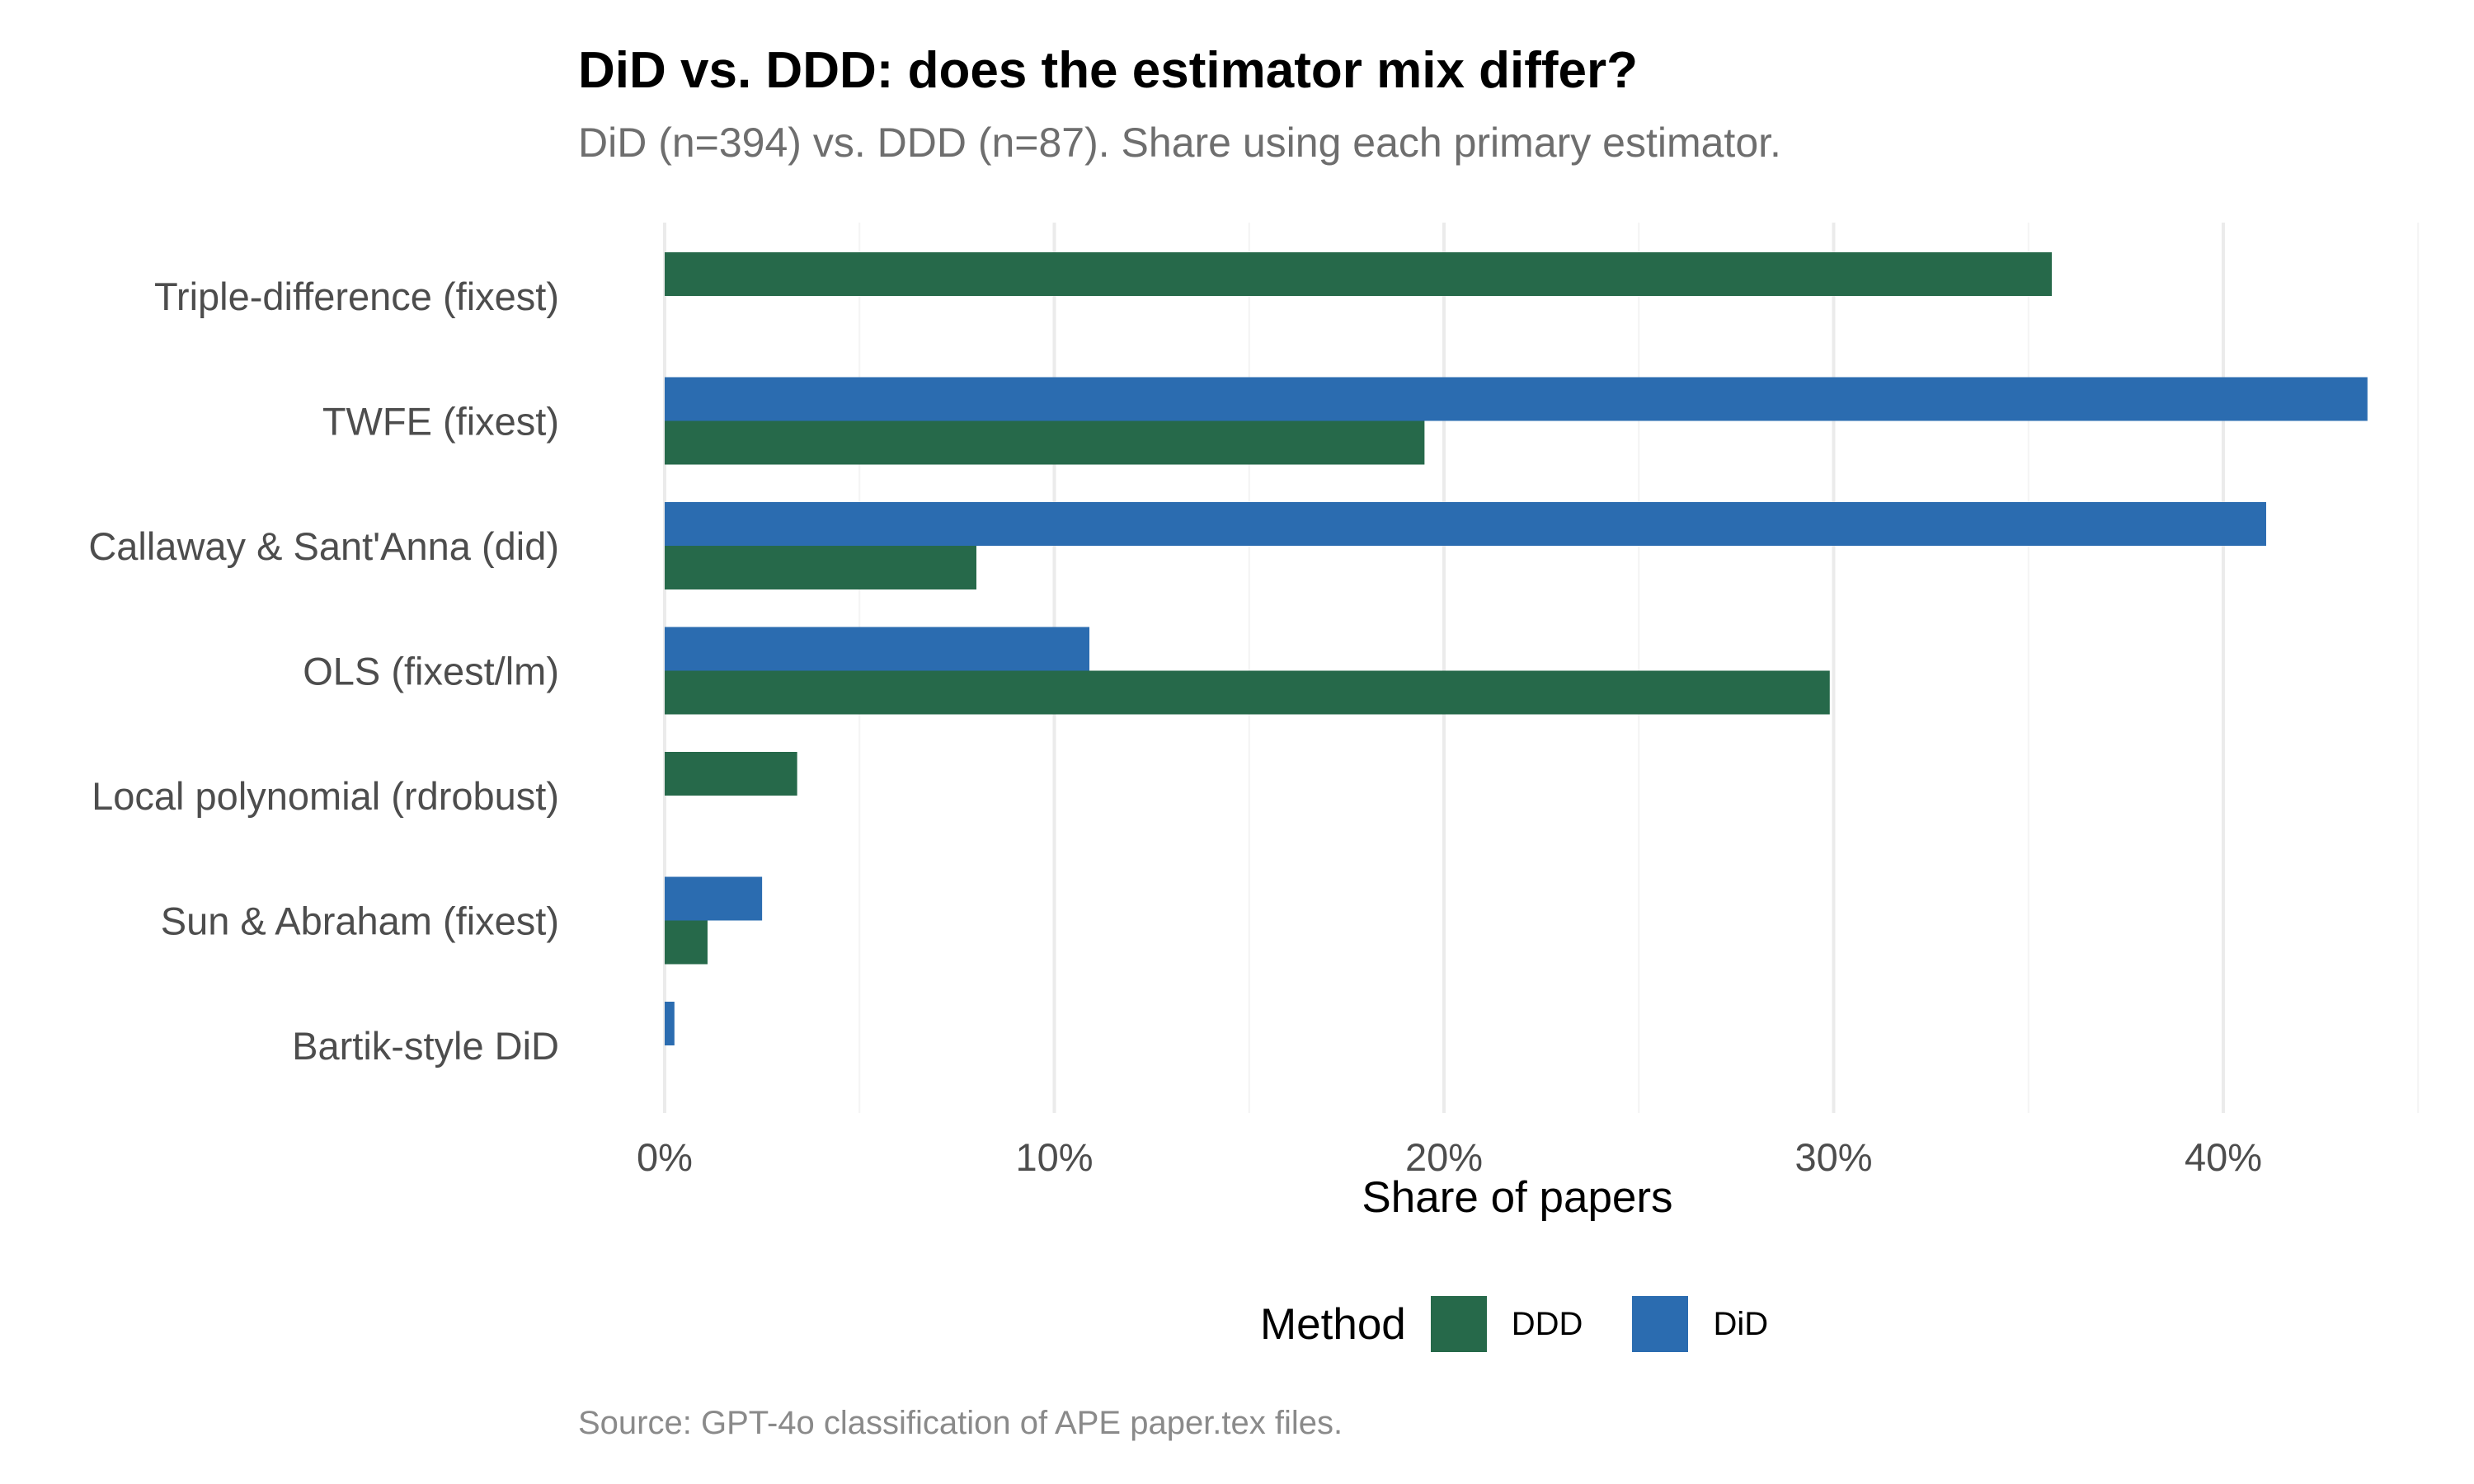 Image resolution: width=2474 pixels, height=1484 pixels. What do you see at coordinates (1458, 1324) in the screenshot?
I see `legend-key-ddd` at bounding box center [1458, 1324].